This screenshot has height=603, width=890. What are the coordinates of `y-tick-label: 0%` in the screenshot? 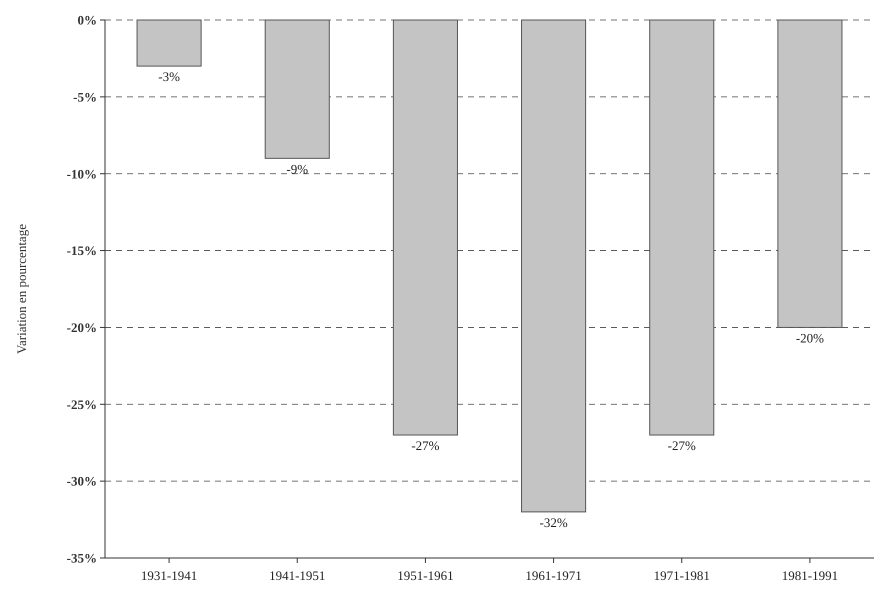 It's located at (87, 20).